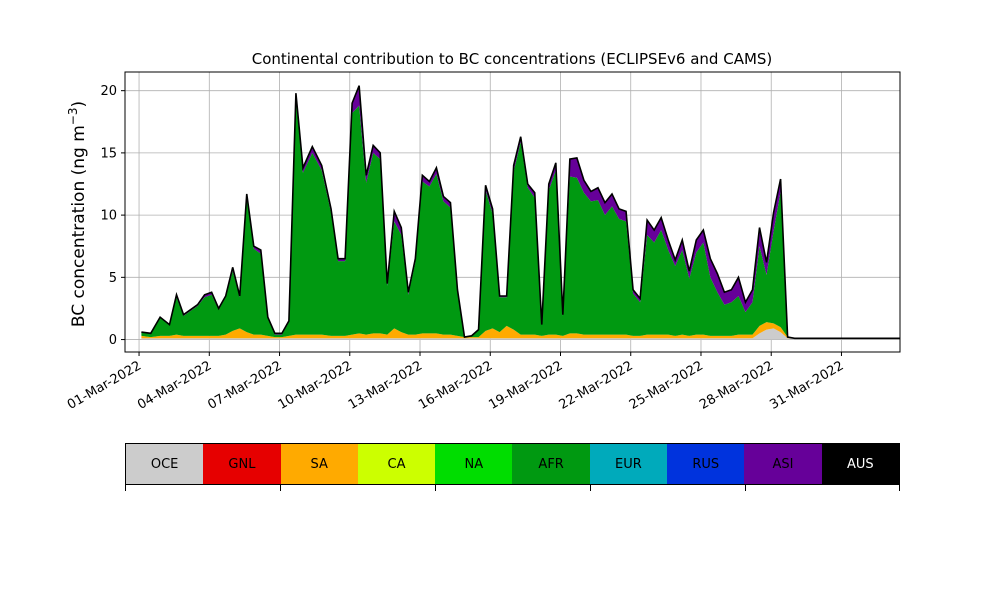 The width and height of the screenshot is (1000, 600). I want to click on legend-afr: AFR, so click(551, 464).